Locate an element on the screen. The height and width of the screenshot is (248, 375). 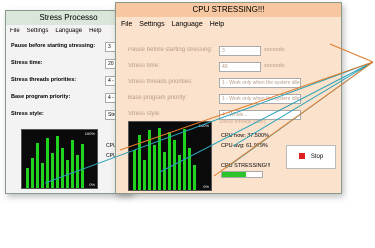
status-text: CPU STRESSING!!! is located at coordinates (246, 166).